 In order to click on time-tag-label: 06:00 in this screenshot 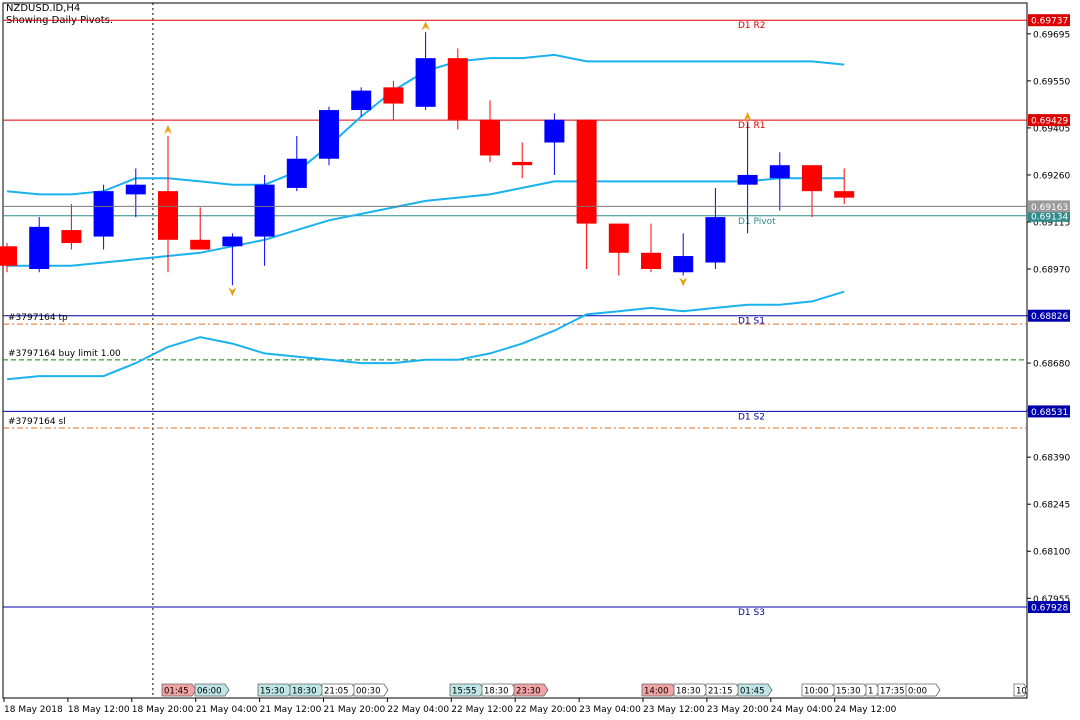, I will do `click(209, 692)`.